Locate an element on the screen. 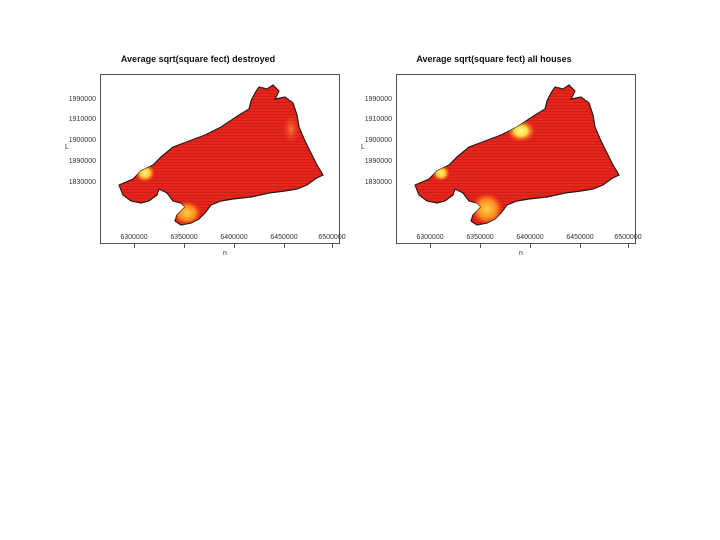  panel-title: Average sqrt(square fect) all houses is located at coordinates (494, 59).